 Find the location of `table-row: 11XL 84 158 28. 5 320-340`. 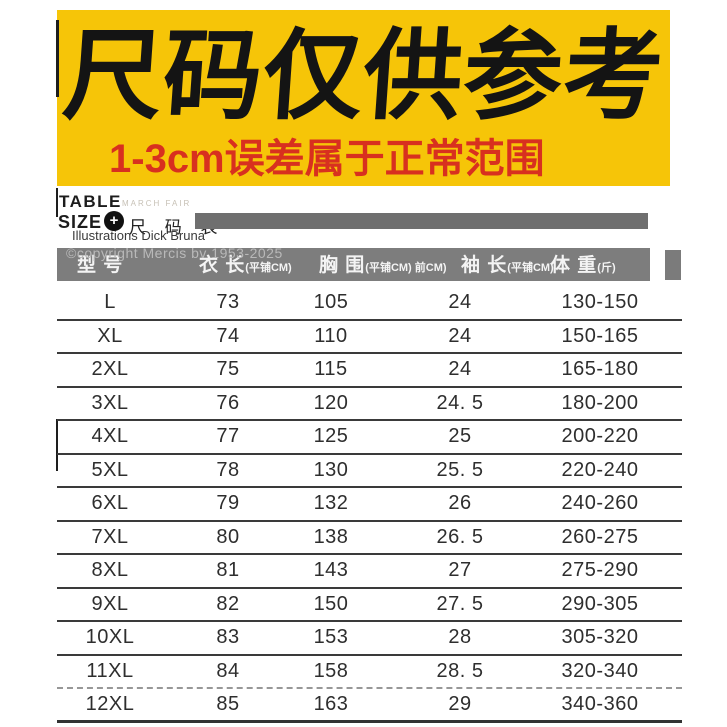

table-row: 11XL 84 158 28. 5 320-340 is located at coordinates (369, 672).